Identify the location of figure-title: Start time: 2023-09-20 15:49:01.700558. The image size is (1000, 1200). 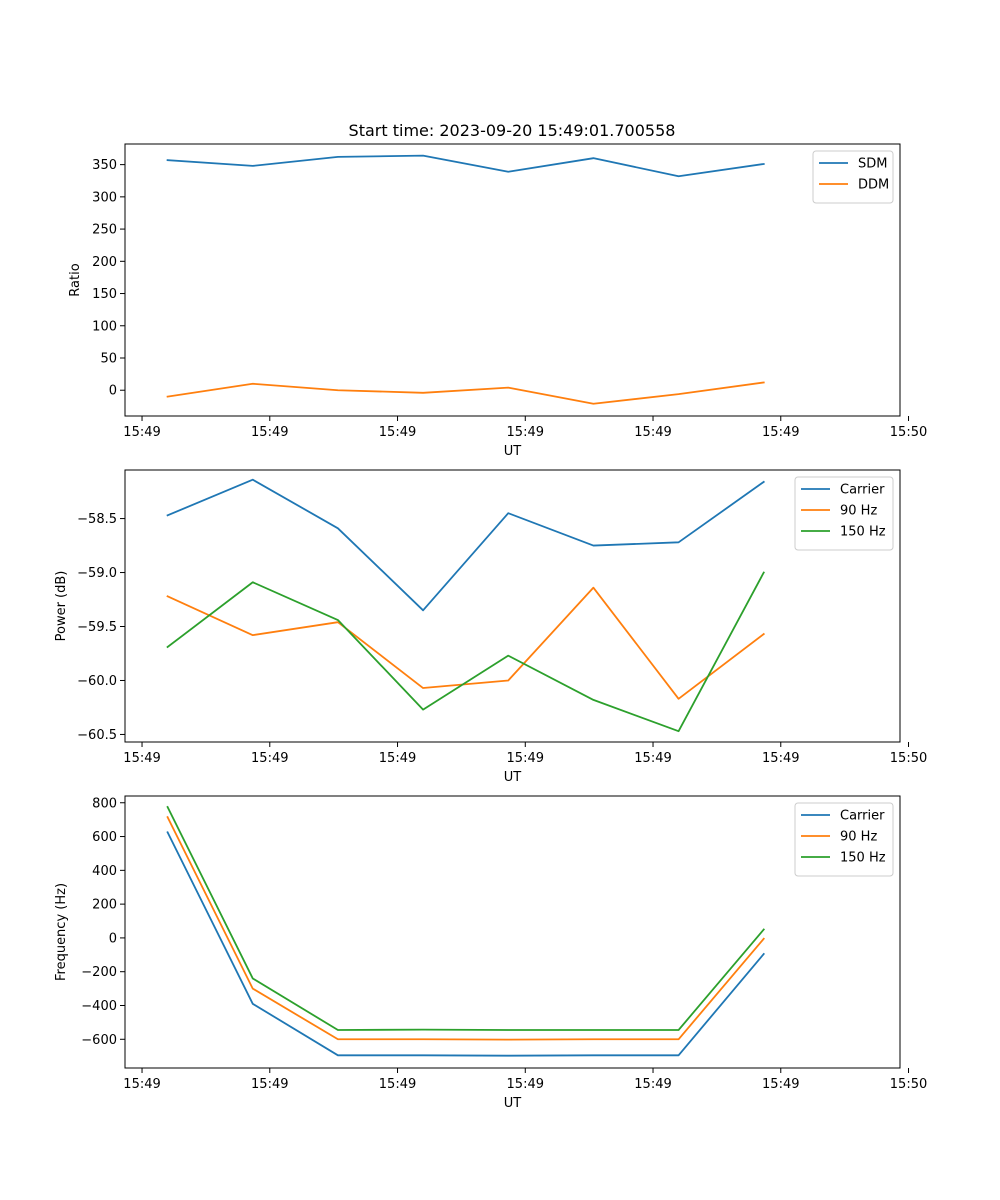
(512, 130).